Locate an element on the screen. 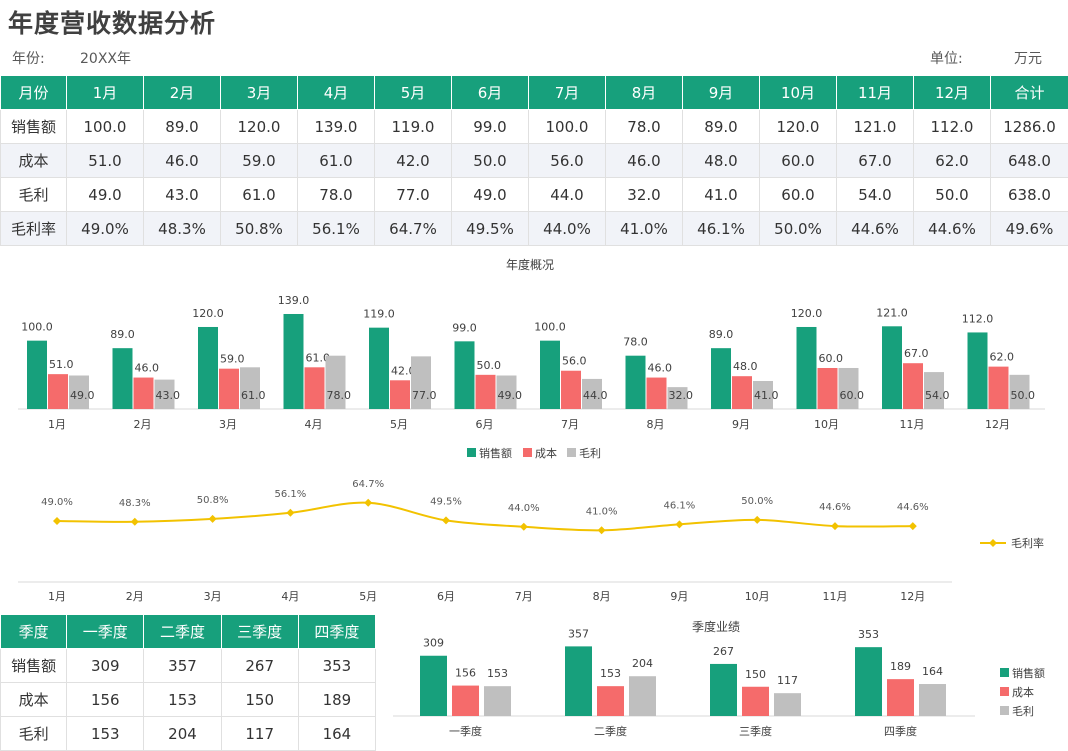  year-value: 20XX年 is located at coordinates (105, 59).